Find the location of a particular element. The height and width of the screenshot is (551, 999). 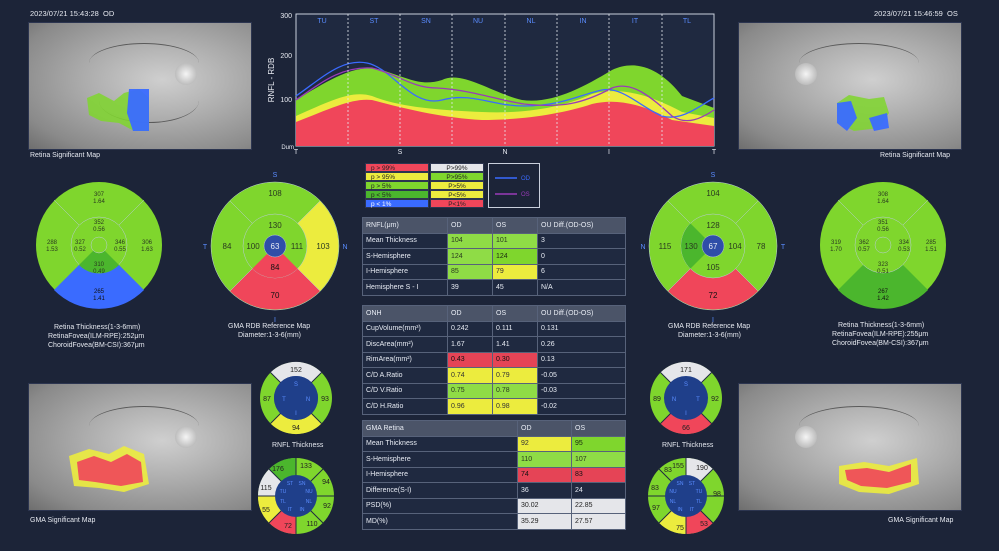

os-retina-fovea: RetinaFovea(ILM-RPE):255μm is located at coordinates (880, 334).